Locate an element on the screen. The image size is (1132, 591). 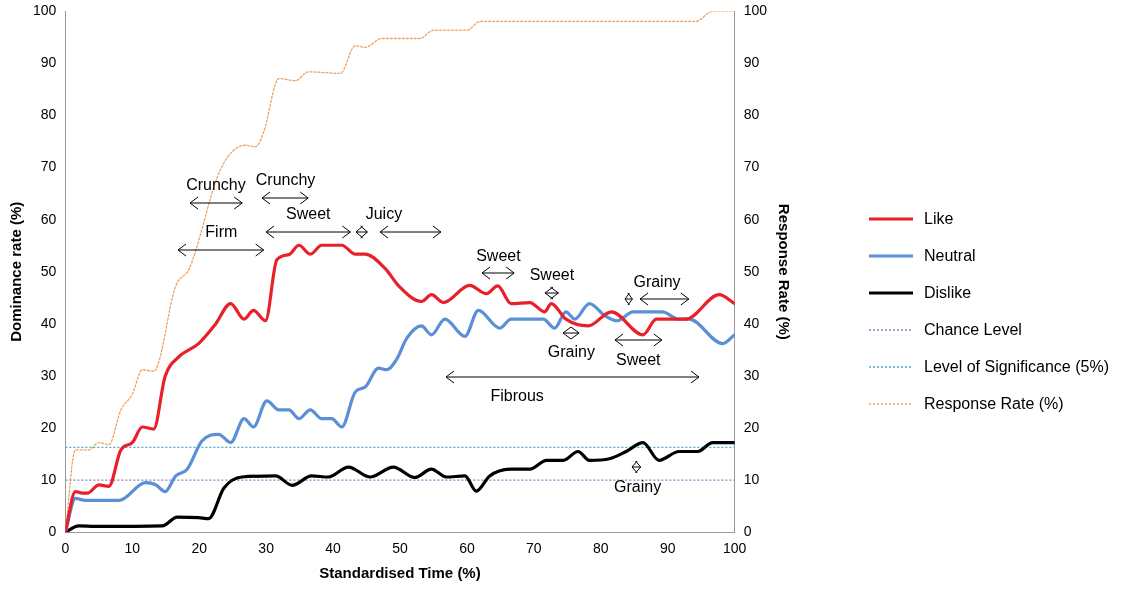
y-tick-label: 60 is located at coordinates (48, 218).